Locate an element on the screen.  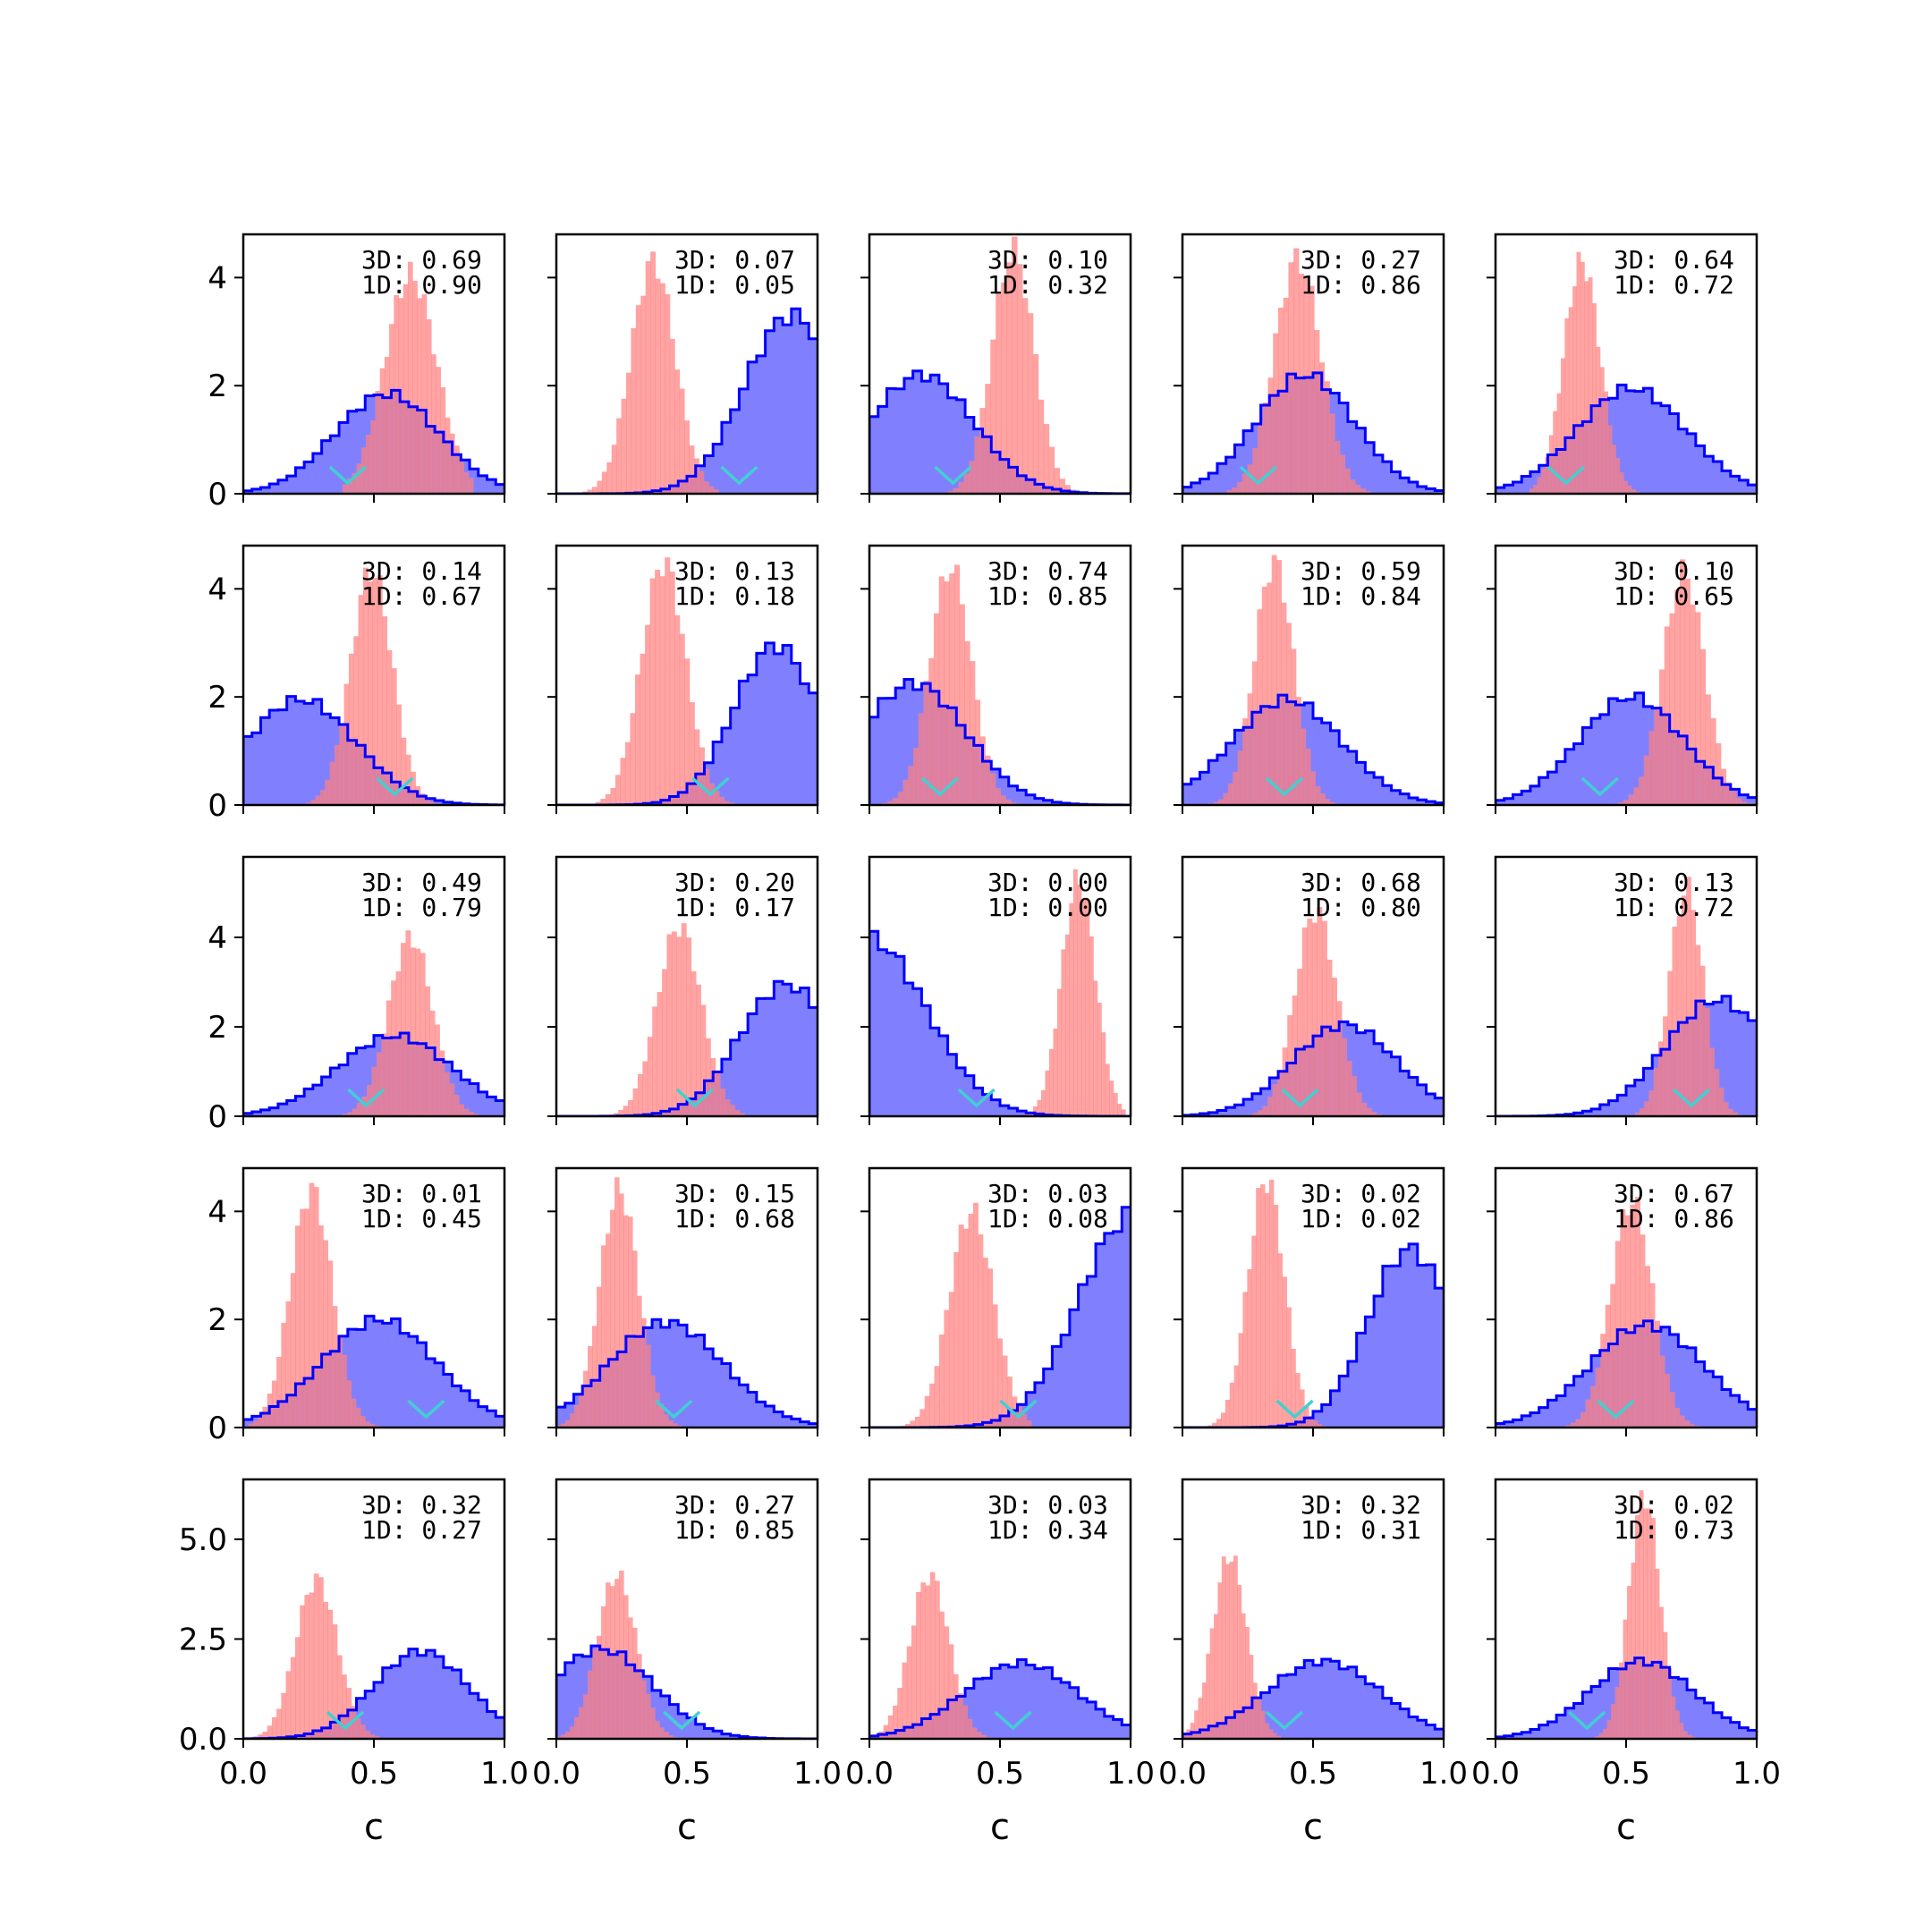
annot-1d: 1D: 0.18 is located at coordinates (734, 596).